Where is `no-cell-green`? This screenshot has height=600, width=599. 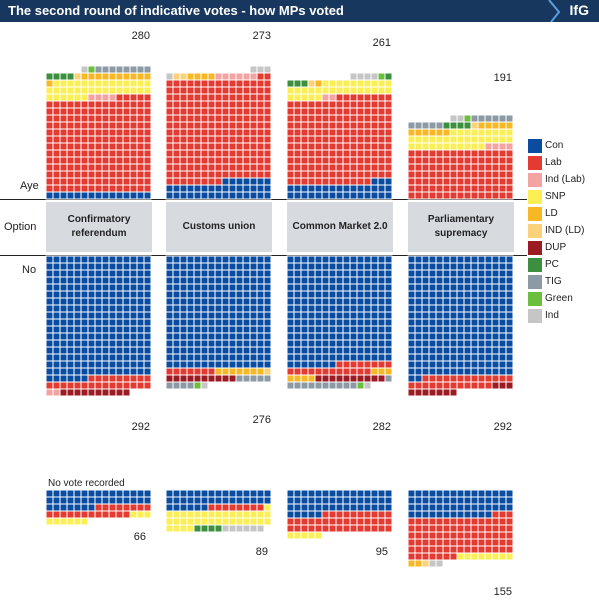 no-cell-green is located at coordinates (360, 385).